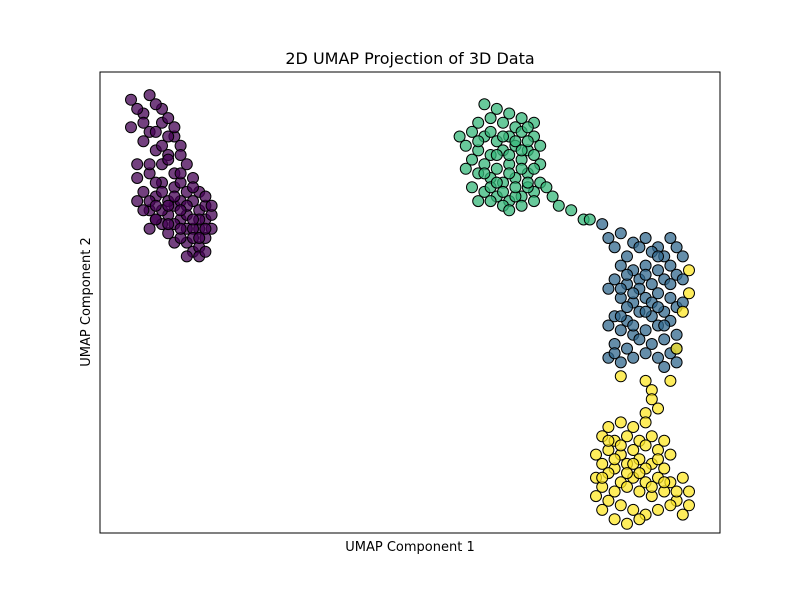  Describe the element at coordinates (409, 547) in the screenshot. I see `x-axis-label: UMAP Component 1` at that location.